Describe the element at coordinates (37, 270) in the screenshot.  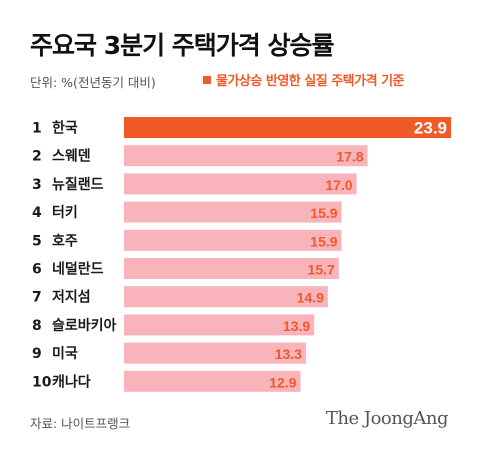
I see `rank-label: 6` at that location.